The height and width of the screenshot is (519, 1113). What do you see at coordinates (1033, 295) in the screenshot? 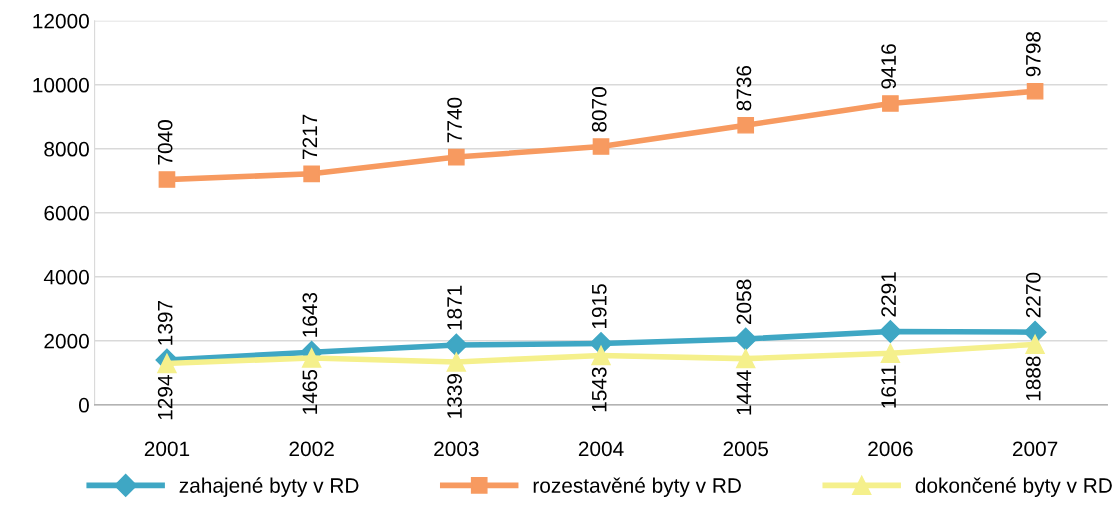
I see `data-label: 2270` at bounding box center [1033, 295].